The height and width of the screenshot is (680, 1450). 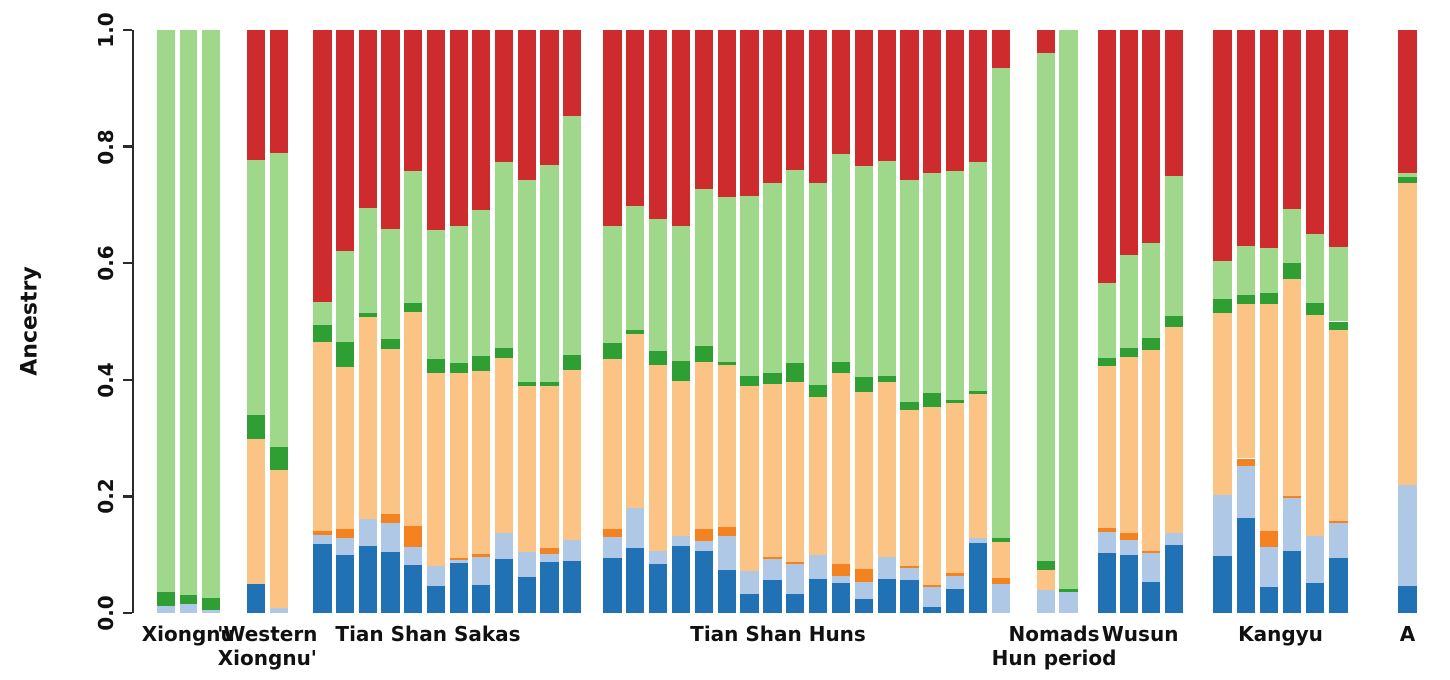 What do you see at coordinates (1173, 321) in the screenshot?
I see `bar-segment-wusun-4-component-dark-green` at bounding box center [1173, 321].